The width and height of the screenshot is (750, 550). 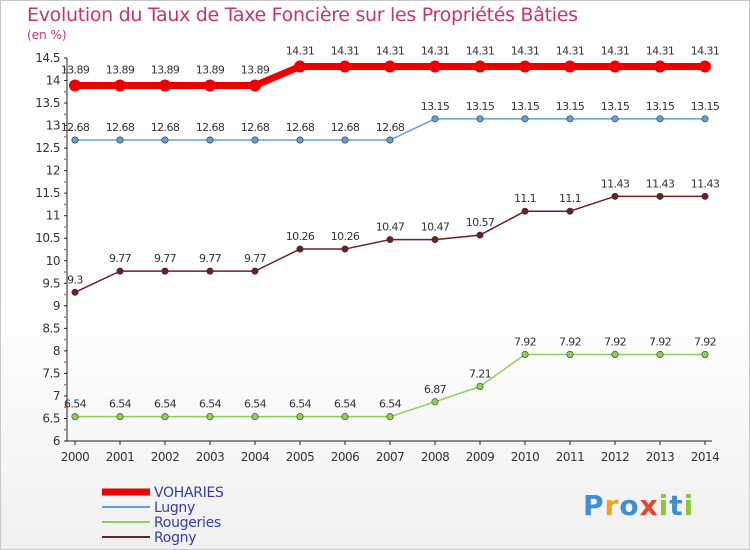 I want to click on y-tick-label: 12.5, so click(x=47, y=148).